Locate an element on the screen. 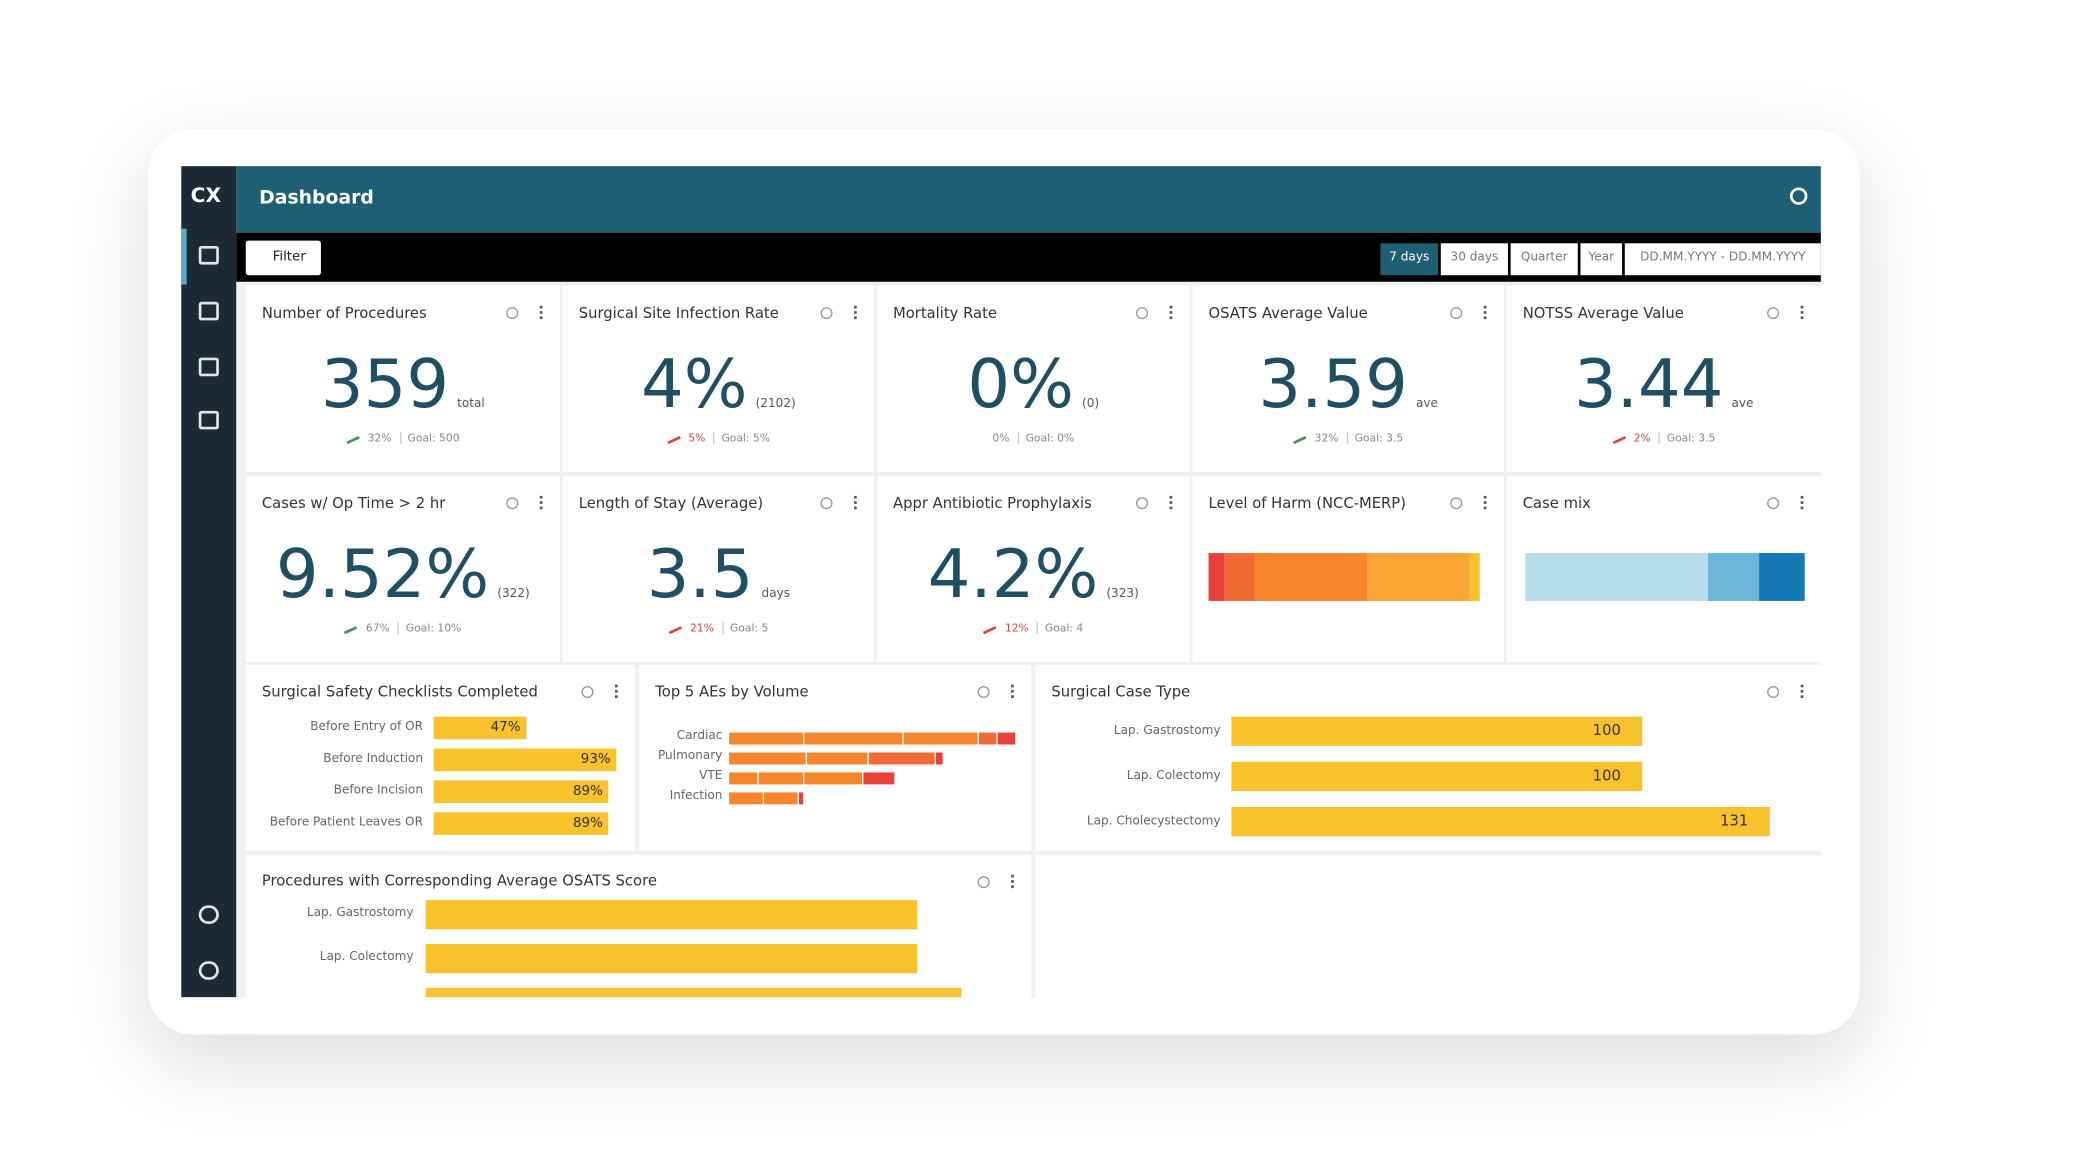 The image size is (2084, 1154). kpi-value-row: 4.2% (323) is located at coordinates (1033, 574).